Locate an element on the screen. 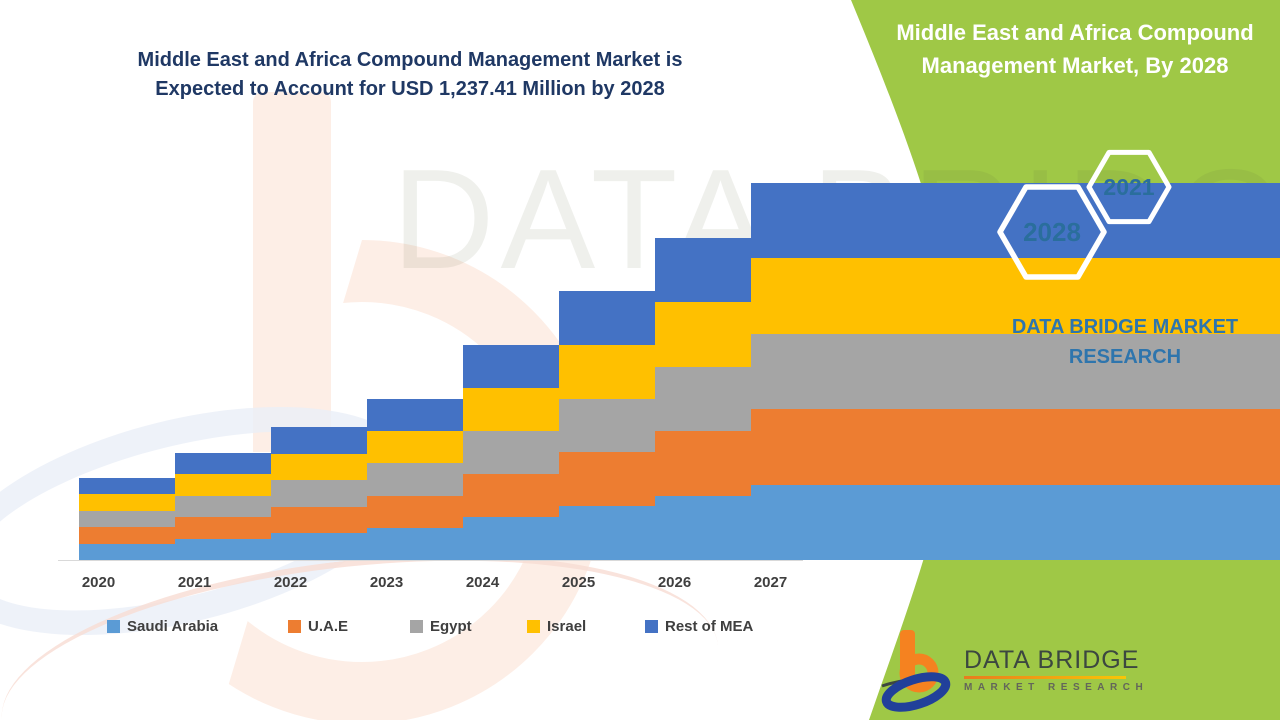 The height and width of the screenshot is (720, 1280). legend-label-rest-of-mea: Rest of MEA is located at coordinates (709, 626).